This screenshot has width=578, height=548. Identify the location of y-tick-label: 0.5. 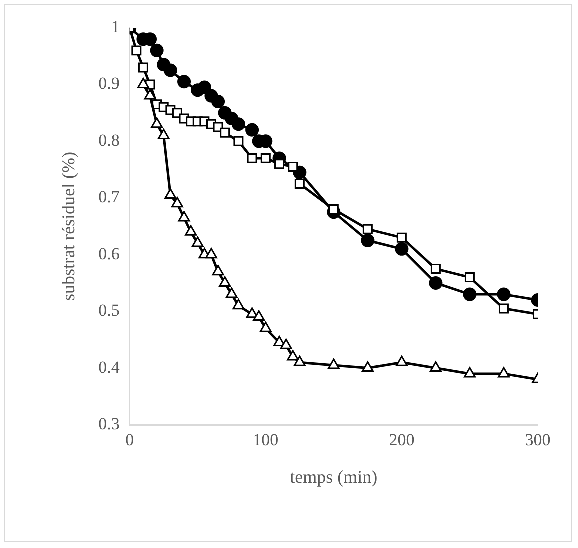
(109, 310).